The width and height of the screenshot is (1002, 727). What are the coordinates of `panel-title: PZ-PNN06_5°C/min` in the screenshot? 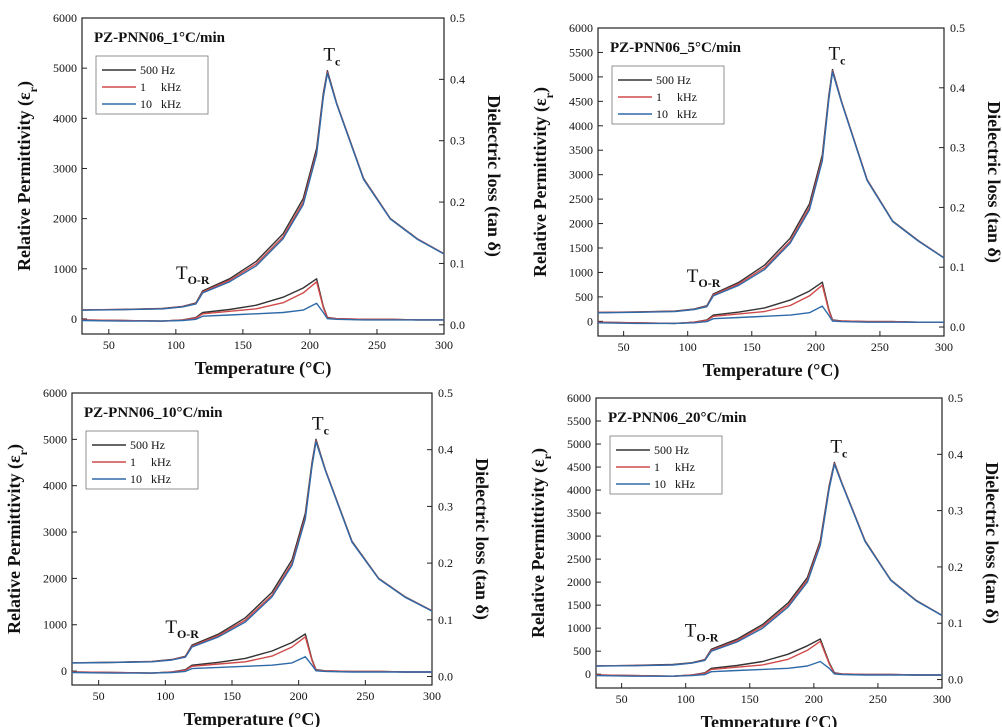 It's located at (676, 48).